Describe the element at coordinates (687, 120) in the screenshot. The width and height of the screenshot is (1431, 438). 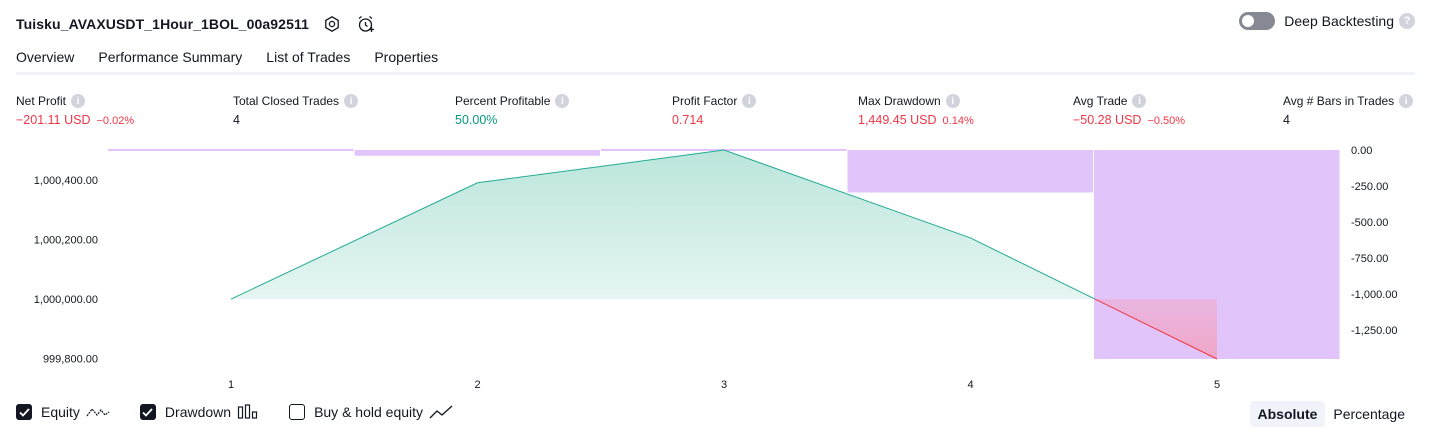
I see `metric-value: 0.714` at that location.